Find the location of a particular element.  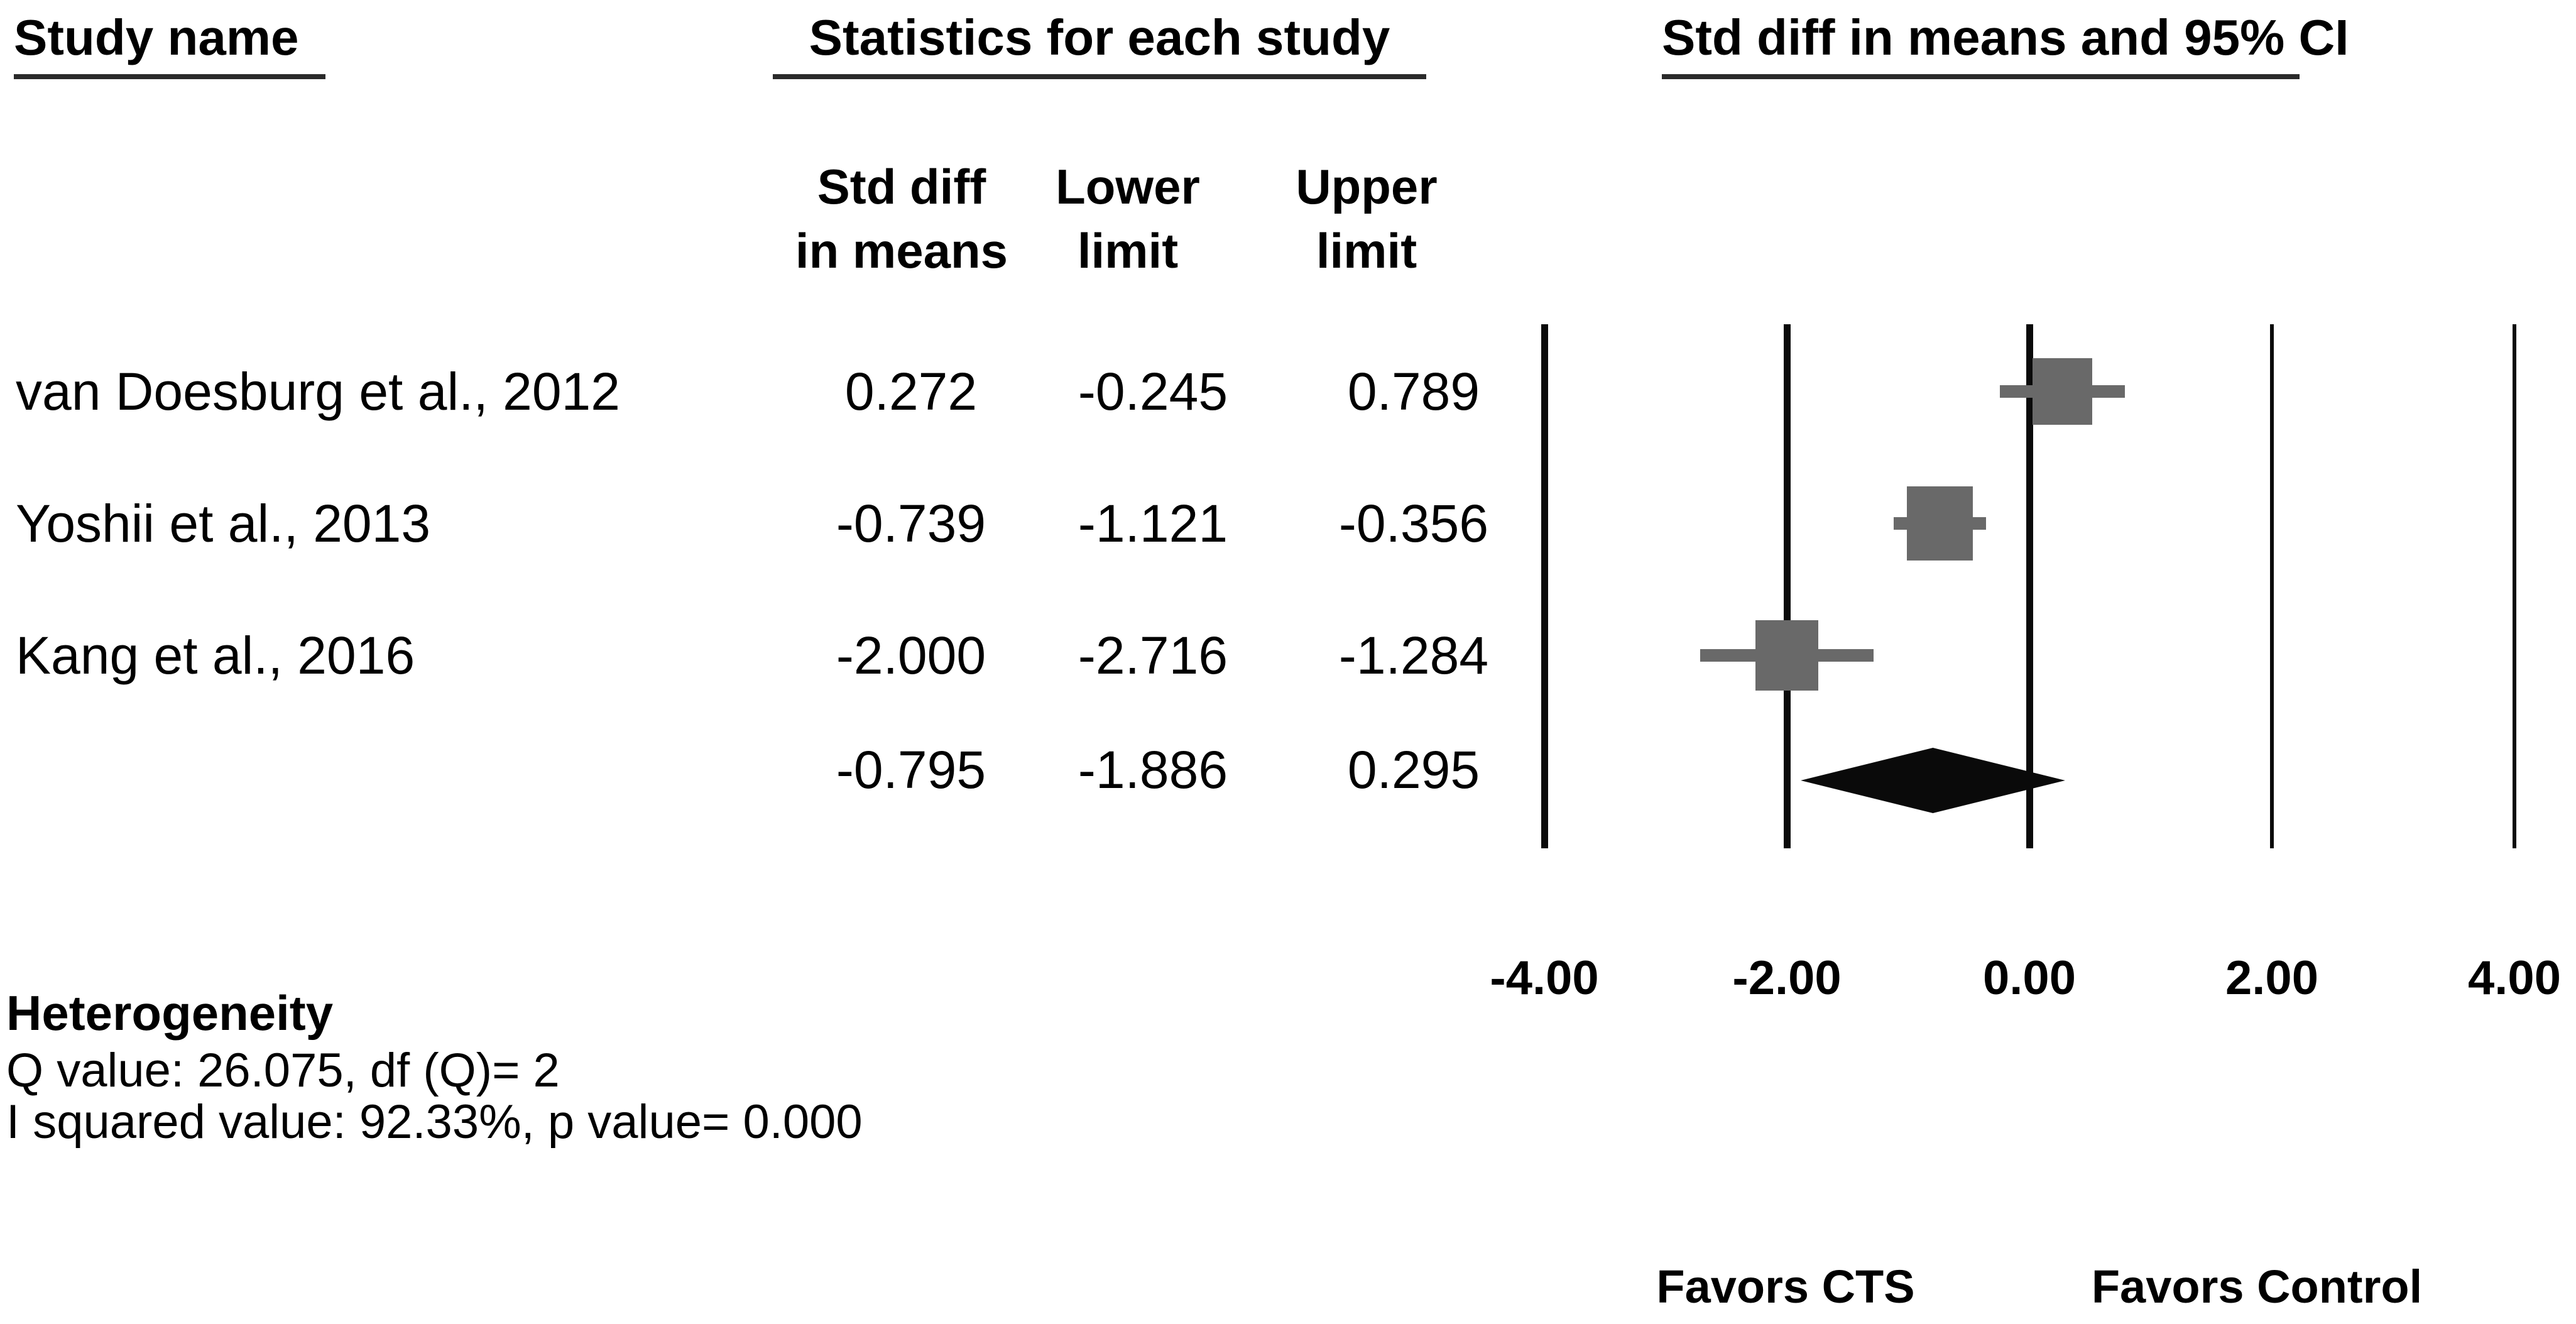

lower-limit-value: -2.716 is located at coordinates (1153, 655).